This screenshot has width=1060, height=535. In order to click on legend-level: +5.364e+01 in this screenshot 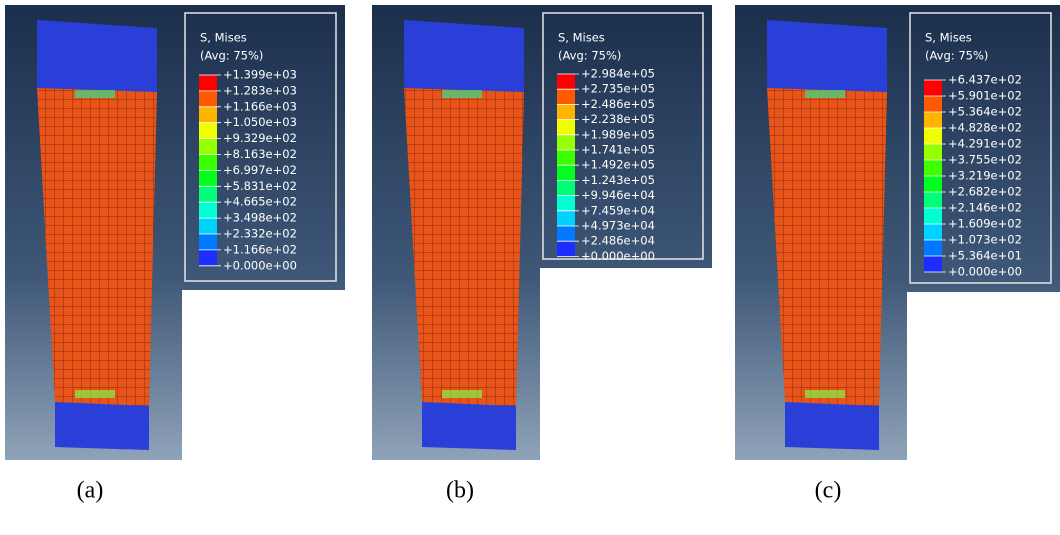, I will do `click(985, 256)`.